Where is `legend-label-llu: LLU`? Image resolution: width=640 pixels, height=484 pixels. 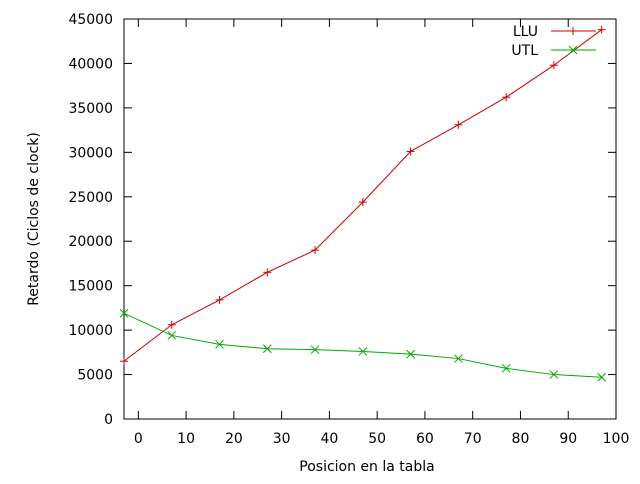
legend-label-llu: LLU is located at coordinates (525, 32).